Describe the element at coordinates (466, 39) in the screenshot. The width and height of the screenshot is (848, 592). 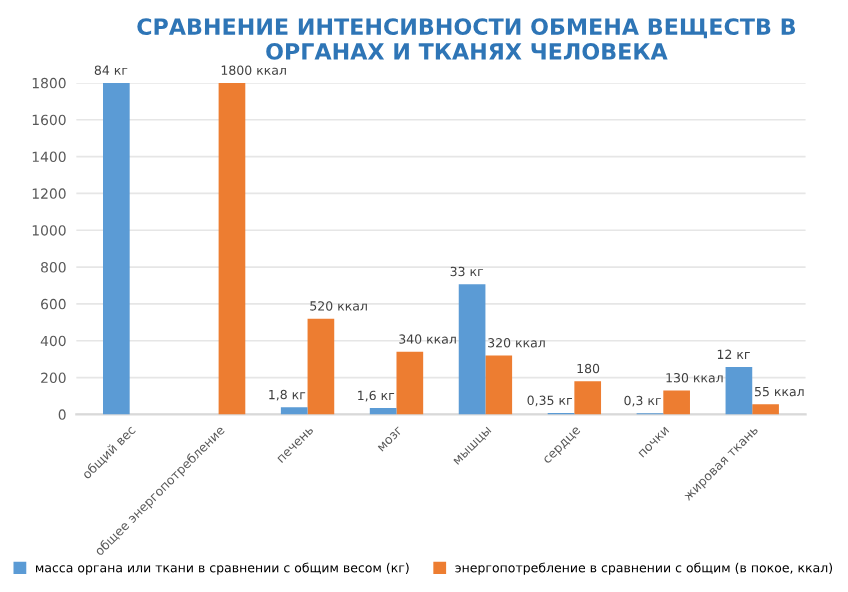
I see `chart-title: СРАВНЕНИЕ ИНТЕНСИВНОСТИ ОБМЕНА ВЕЩЕСТВ В ОРГАНАХ И ТКАНЯХ ЧЕЛОВЕКА` at that location.